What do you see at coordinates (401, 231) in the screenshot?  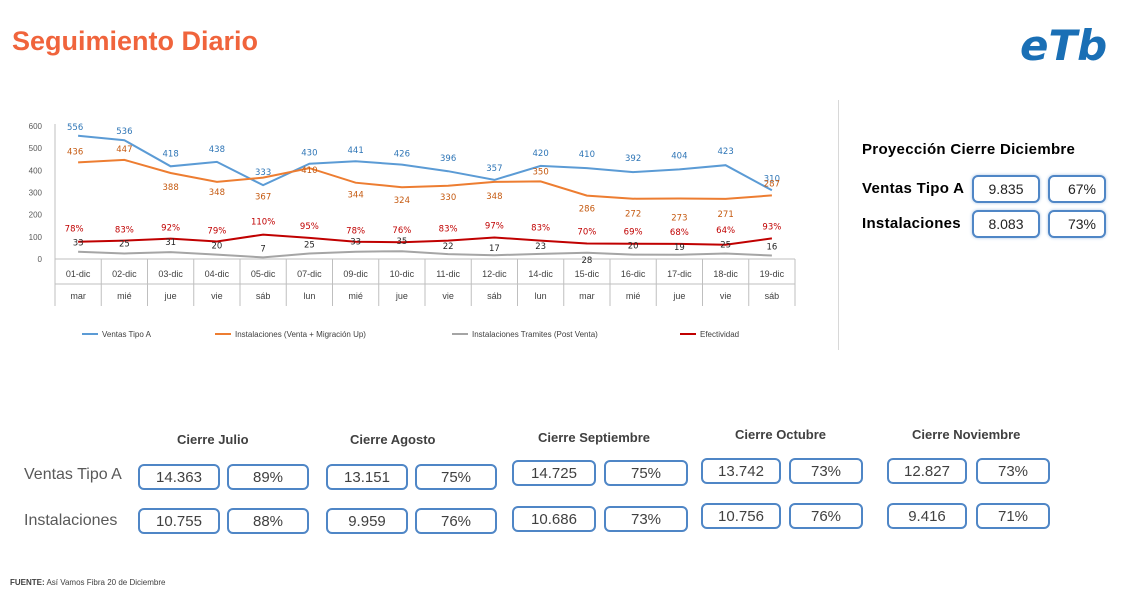 I see `data-label: 76%` at bounding box center [401, 231].